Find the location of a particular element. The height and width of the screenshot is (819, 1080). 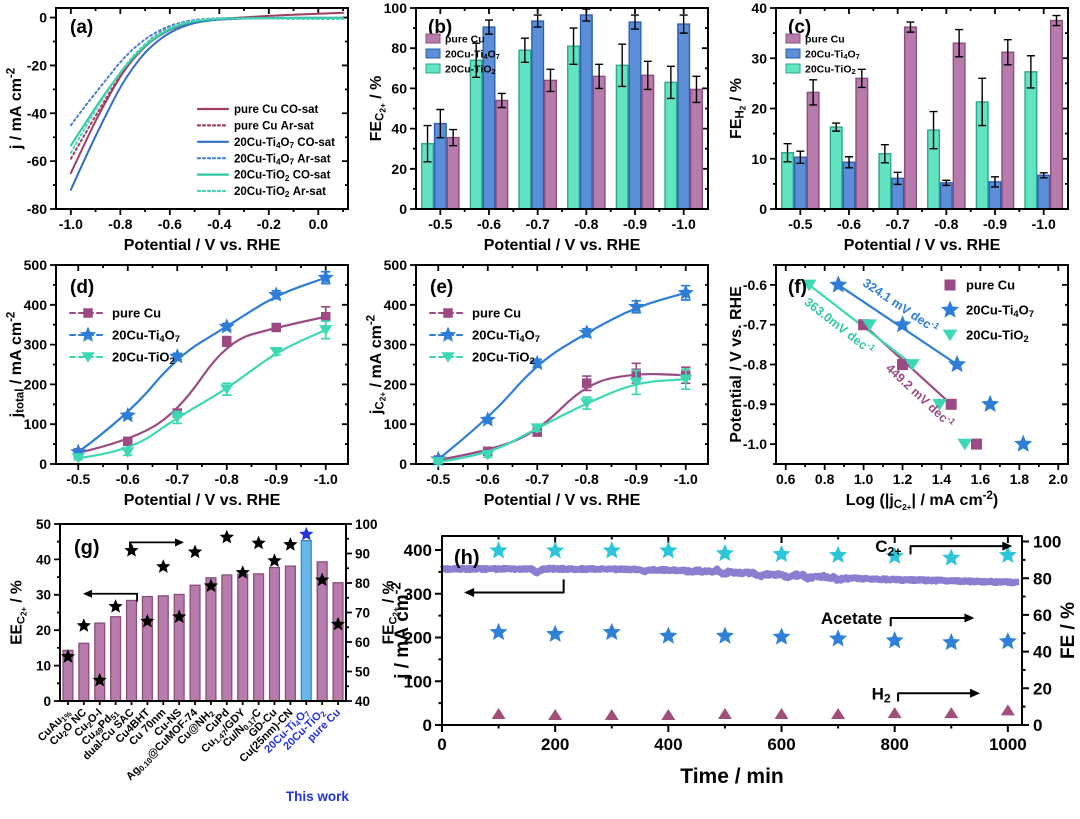

panel-c-fe-h2-bars is located at coordinates (900, 128).